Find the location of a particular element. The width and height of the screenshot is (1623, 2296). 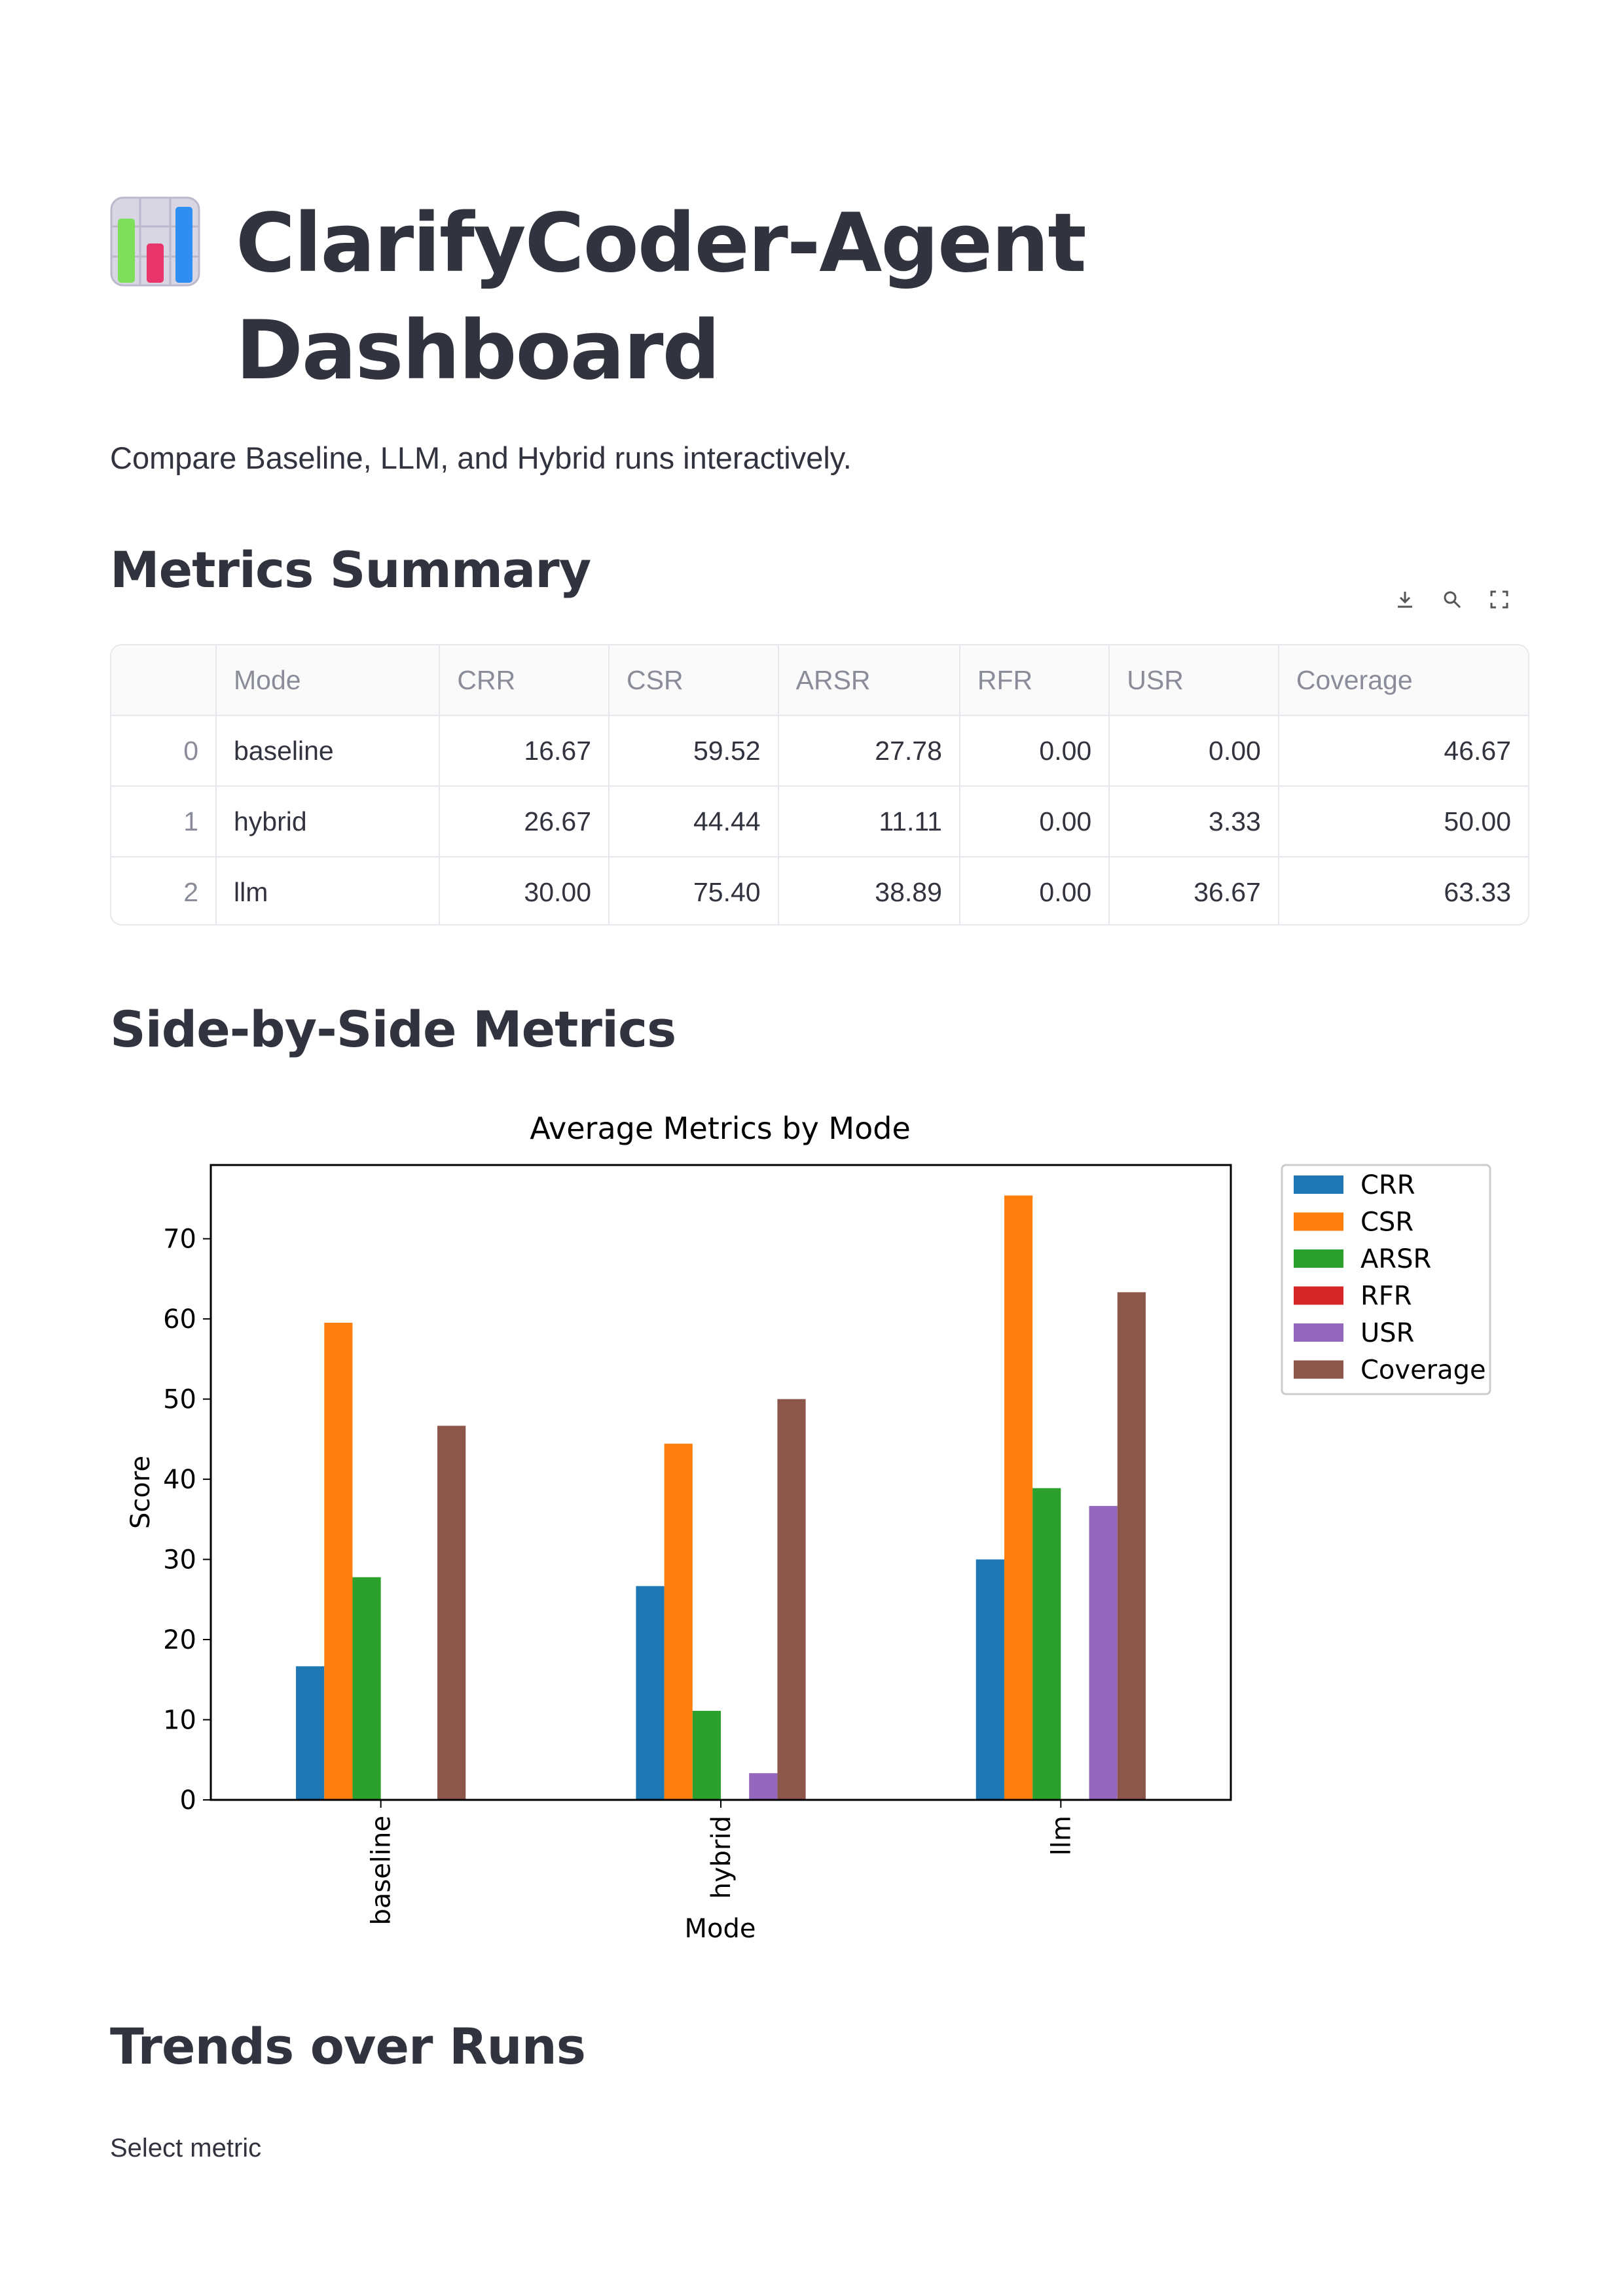

x-tick-label: llm is located at coordinates (1061, 1836).